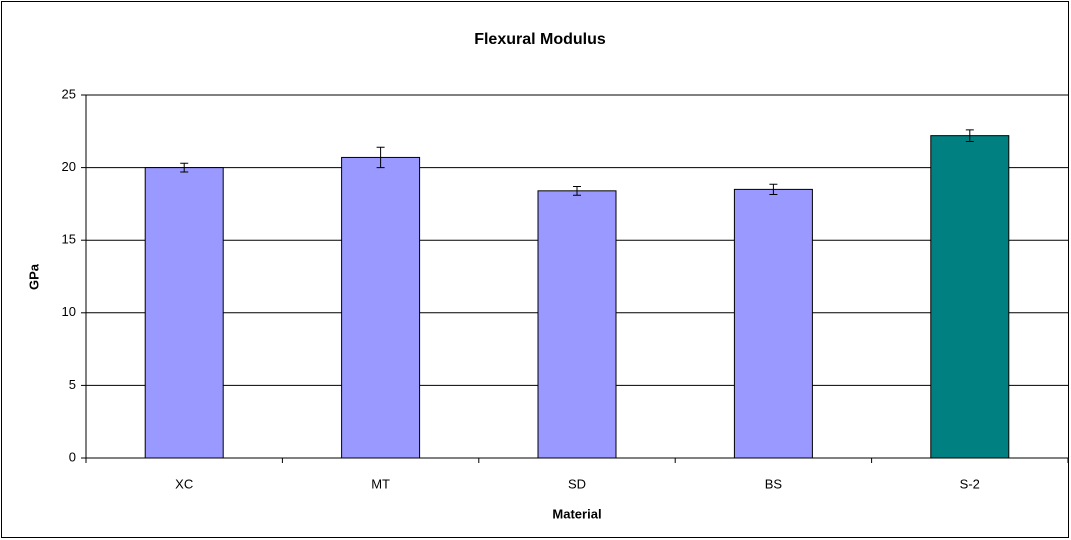 The image size is (1071, 540). What do you see at coordinates (72, 456) in the screenshot?
I see `y-tick-label: 0` at bounding box center [72, 456].